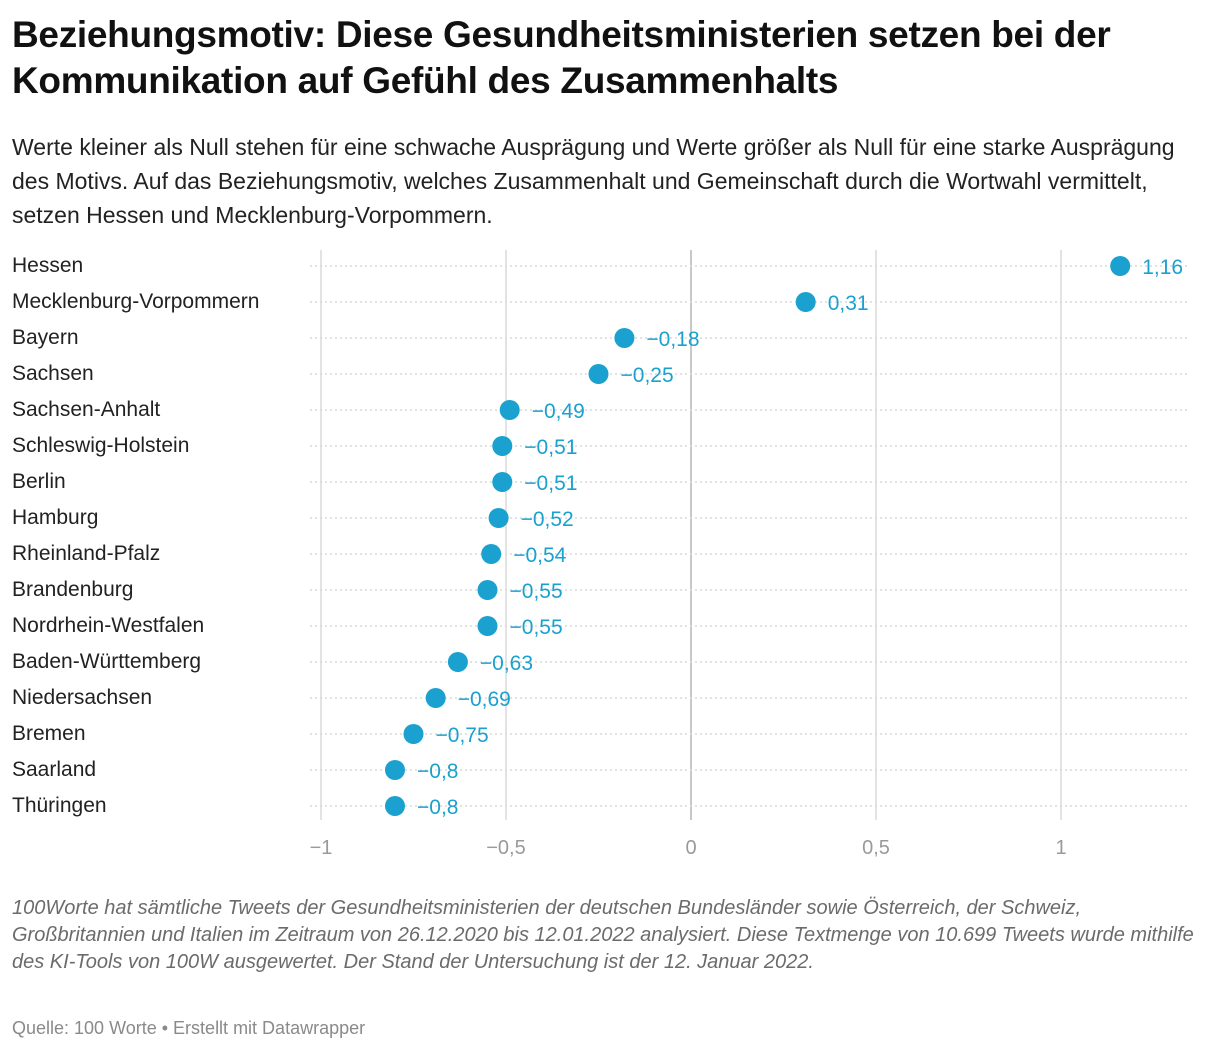 The height and width of the screenshot is (1054, 1220). Describe the element at coordinates (82, 697) in the screenshot. I see `category-label: Niedersachsen` at that location.